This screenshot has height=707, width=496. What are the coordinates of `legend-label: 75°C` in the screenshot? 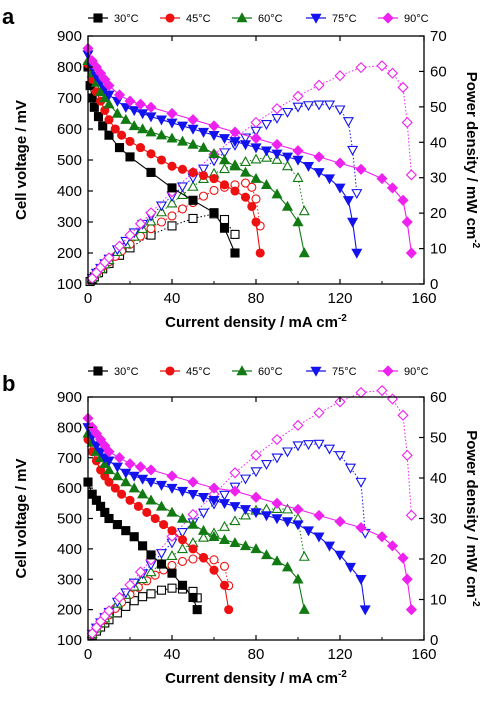 It's located at (344, 372).